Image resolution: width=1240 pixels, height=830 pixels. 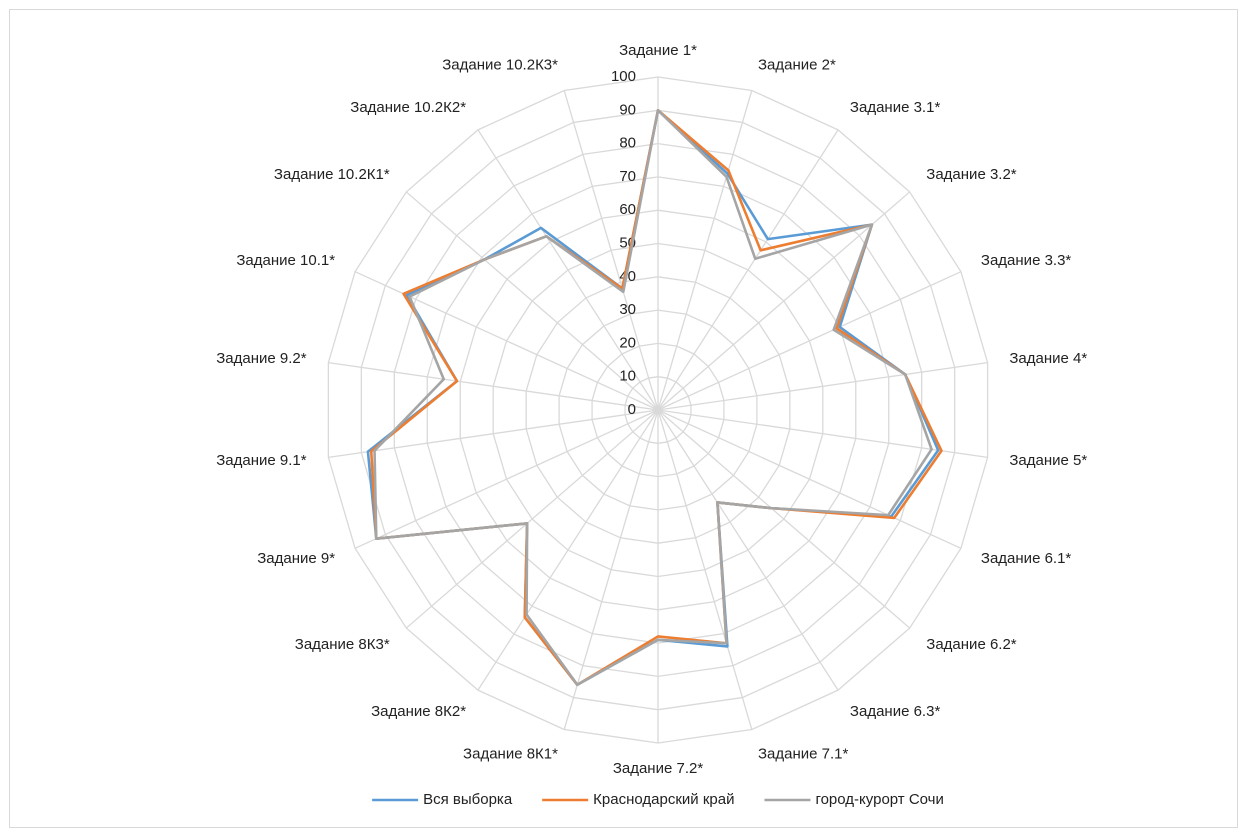 What do you see at coordinates (1048, 460) in the screenshot?
I see `category-label: Задание 5*` at bounding box center [1048, 460].